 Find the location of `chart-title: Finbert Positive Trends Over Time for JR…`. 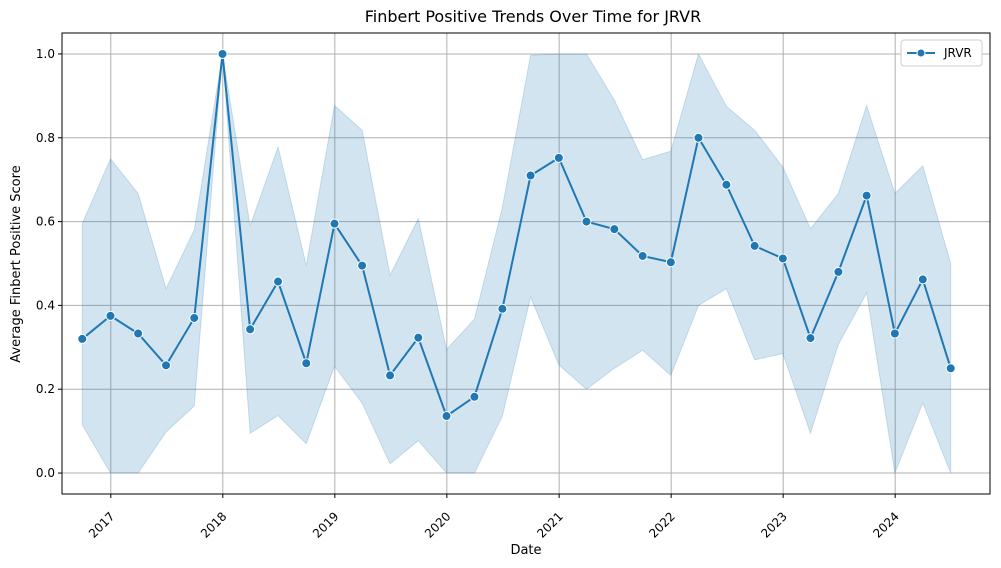

chart-title: Finbert Positive Trends Over Time for JR… is located at coordinates (533, 16).